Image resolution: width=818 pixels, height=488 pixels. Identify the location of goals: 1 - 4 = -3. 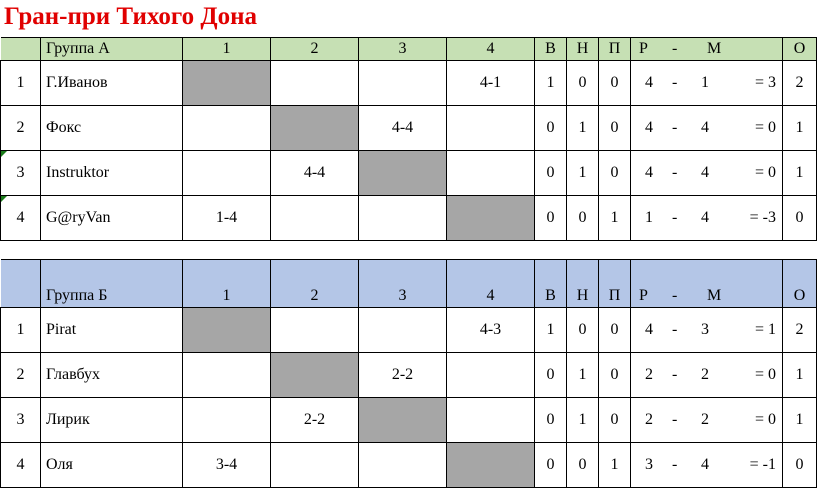
(706, 218).